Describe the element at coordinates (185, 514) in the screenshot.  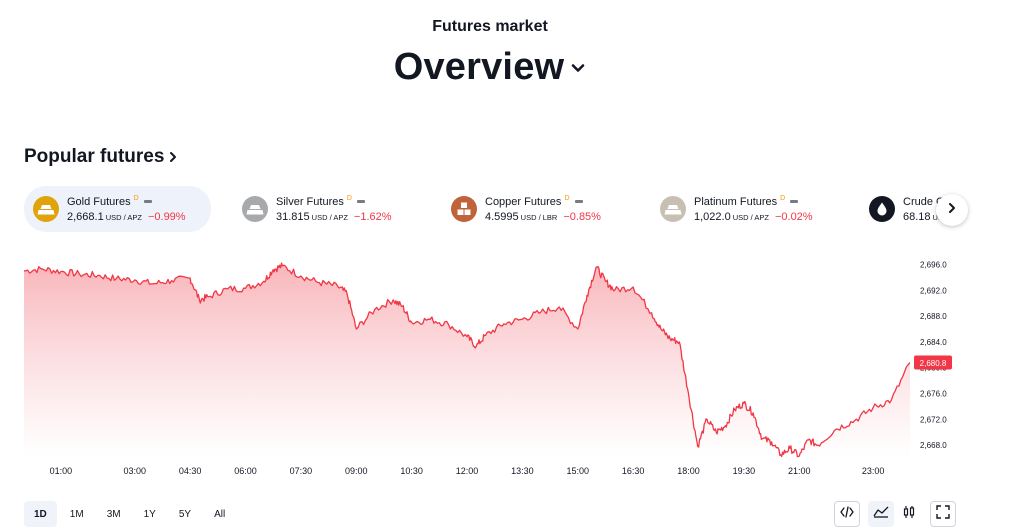
I see `range-5y-button: 5Y` at that location.